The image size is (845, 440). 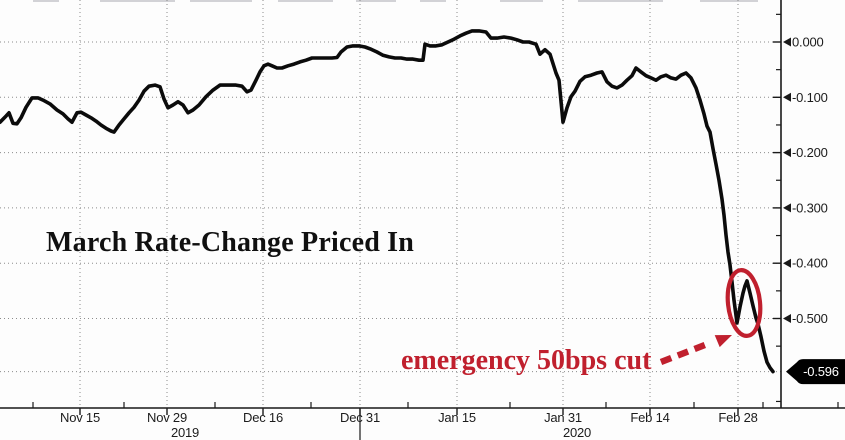 What do you see at coordinates (457, 417) in the screenshot?
I see `x-tick-label: Jan 15` at bounding box center [457, 417].